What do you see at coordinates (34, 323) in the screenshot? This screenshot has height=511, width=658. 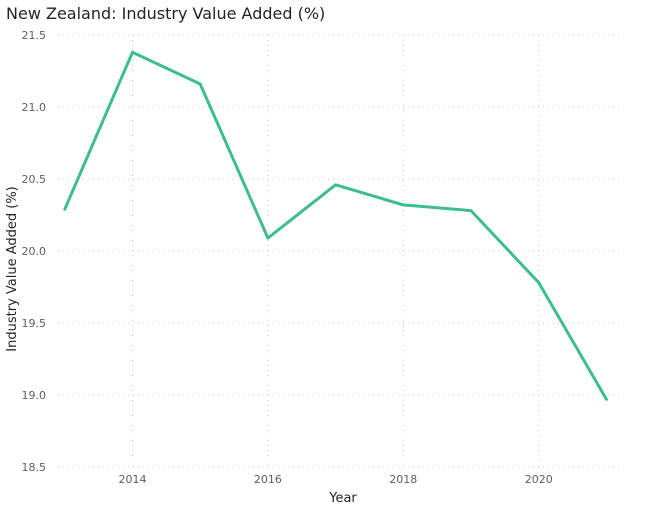 I see `y-tick-label: 19.5` at bounding box center [34, 323].